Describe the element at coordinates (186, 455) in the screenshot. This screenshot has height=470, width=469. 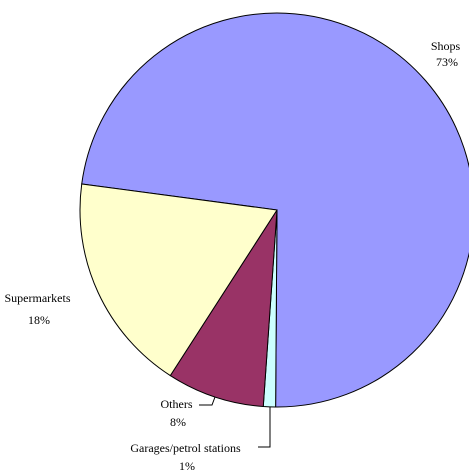
I see `label-garages-petrol-stations: Garages/petrol stations 1%` at that location.